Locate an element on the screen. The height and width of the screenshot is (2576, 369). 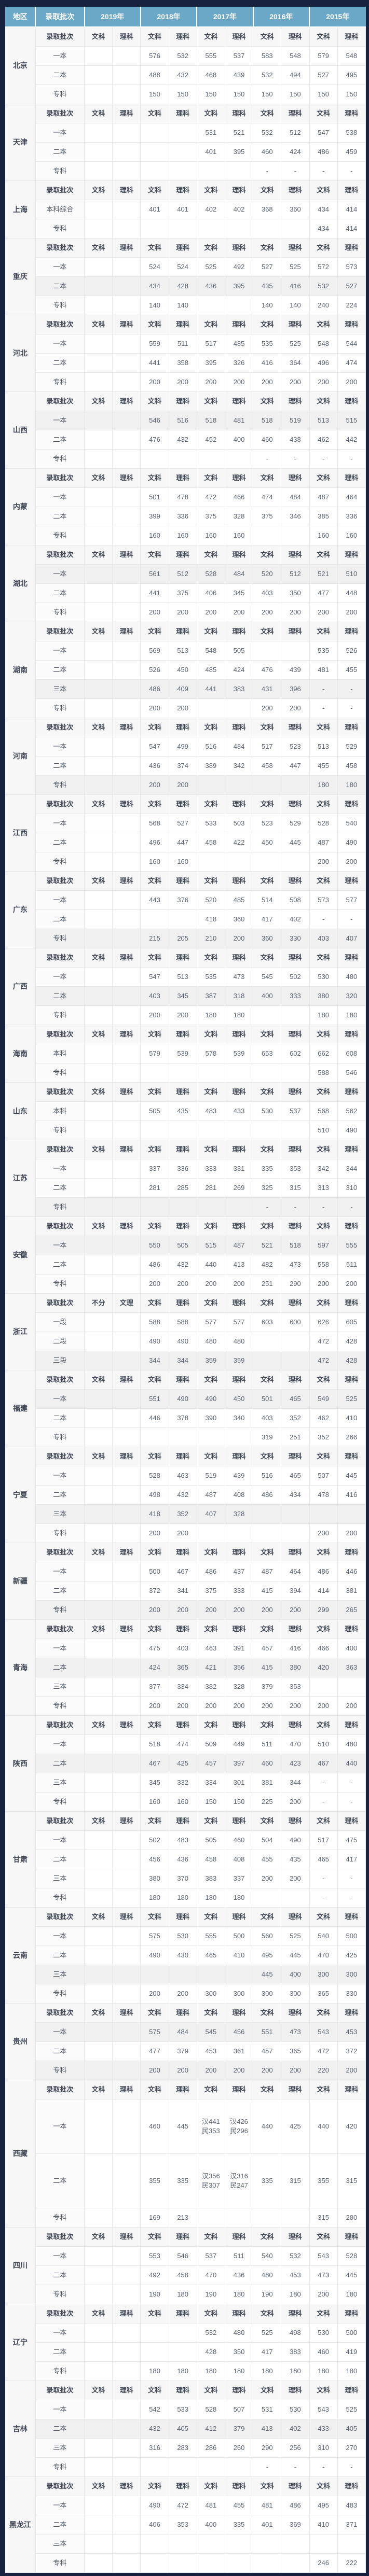
score-cell: 439 is located at coordinates (239, 1476).